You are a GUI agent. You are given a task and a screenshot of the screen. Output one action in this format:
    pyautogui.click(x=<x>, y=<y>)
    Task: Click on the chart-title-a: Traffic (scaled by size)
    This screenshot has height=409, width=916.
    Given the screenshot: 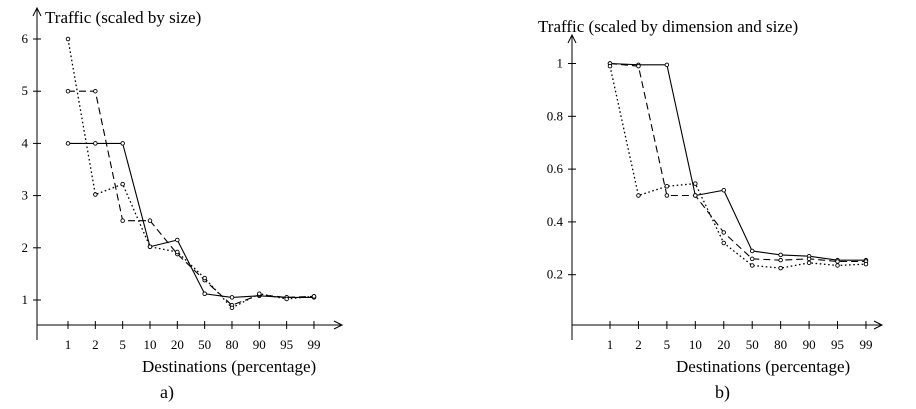 What is the action you would take?
    pyautogui.click(x=123, y=17)
    